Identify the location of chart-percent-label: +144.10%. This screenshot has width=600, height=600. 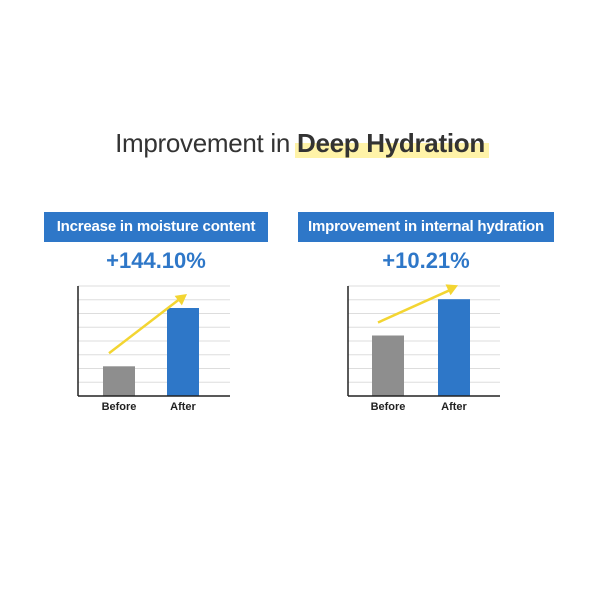
(156, 260).